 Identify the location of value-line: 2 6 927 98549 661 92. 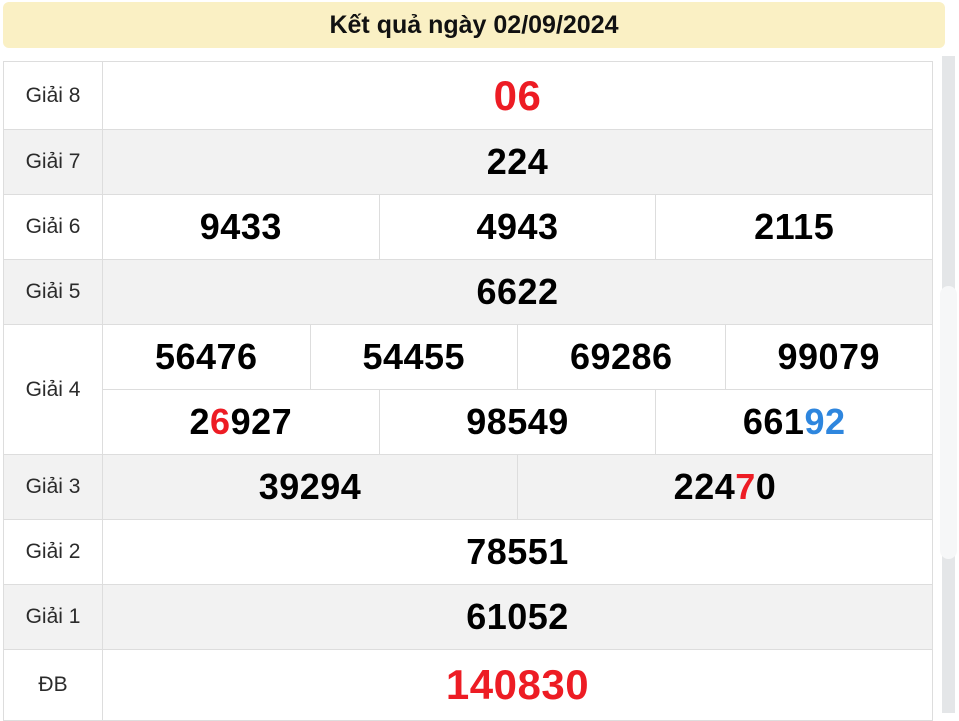
(517, 421).